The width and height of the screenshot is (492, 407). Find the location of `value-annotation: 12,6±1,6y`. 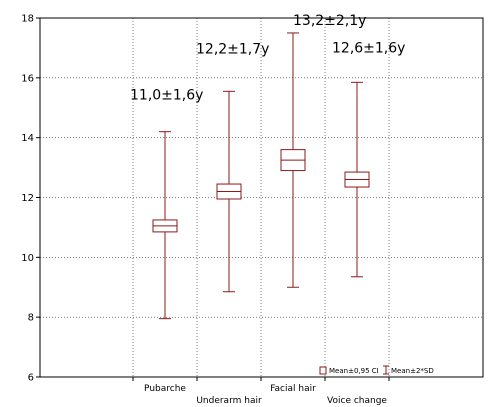

value-annotation: 12,6±1,6y is located at coordinates (368, 48).